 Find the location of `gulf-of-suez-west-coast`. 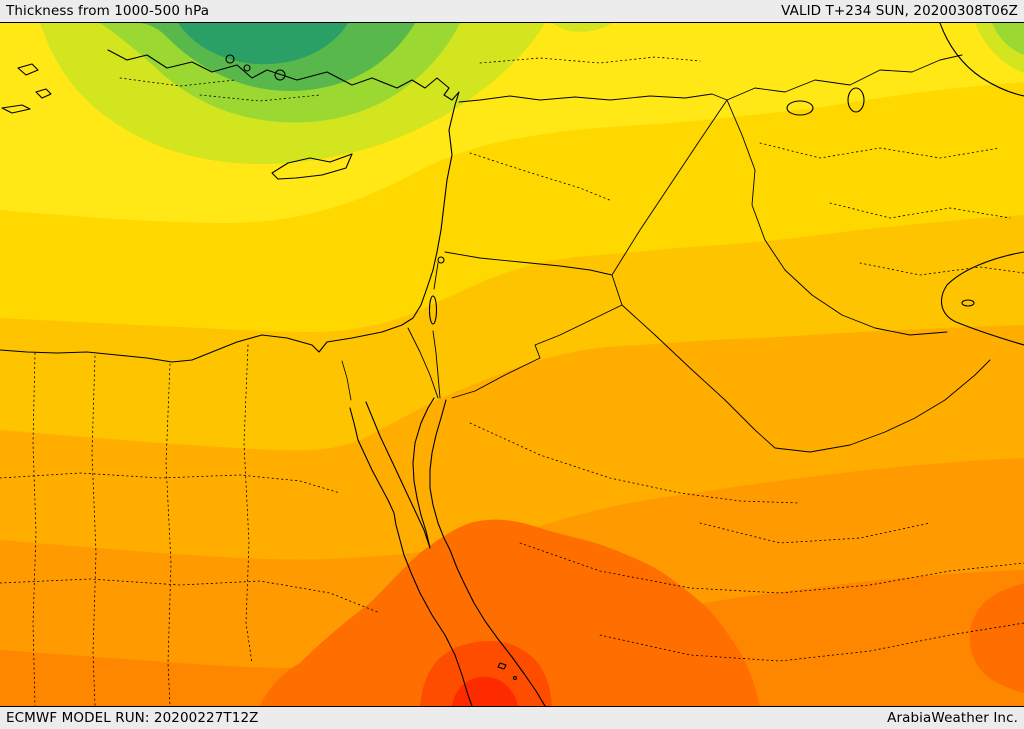

gulf-of-suez-west-coast is located at coordinates (411, 556).